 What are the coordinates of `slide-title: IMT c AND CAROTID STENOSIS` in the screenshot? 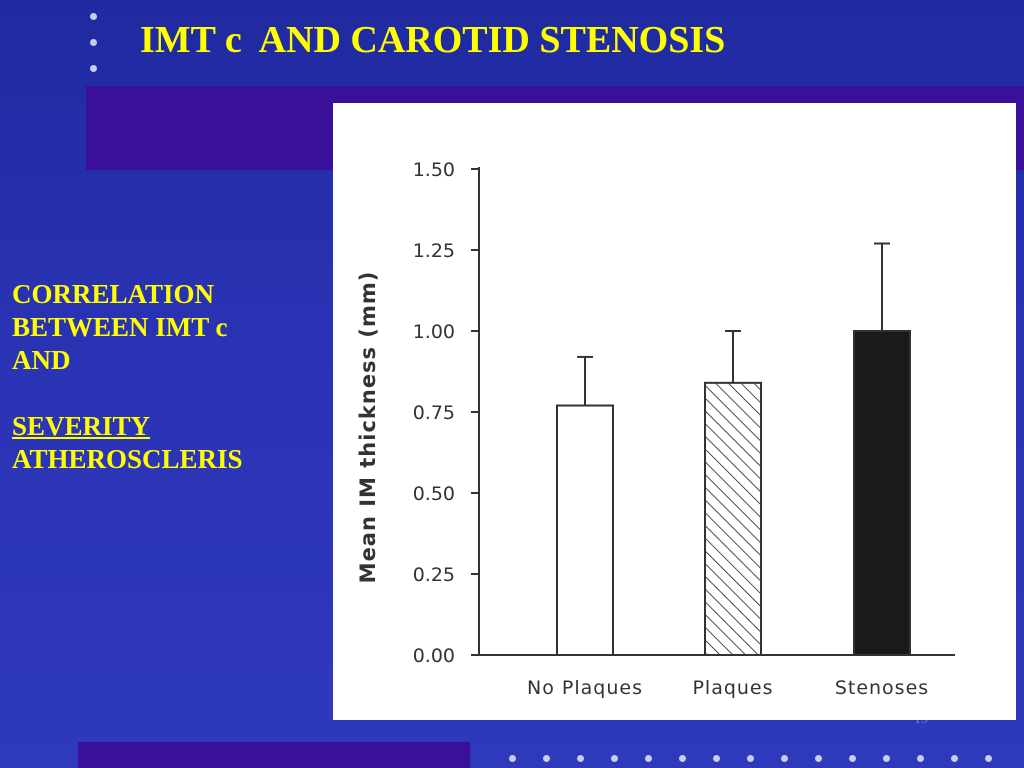 It's located at (433, 40).